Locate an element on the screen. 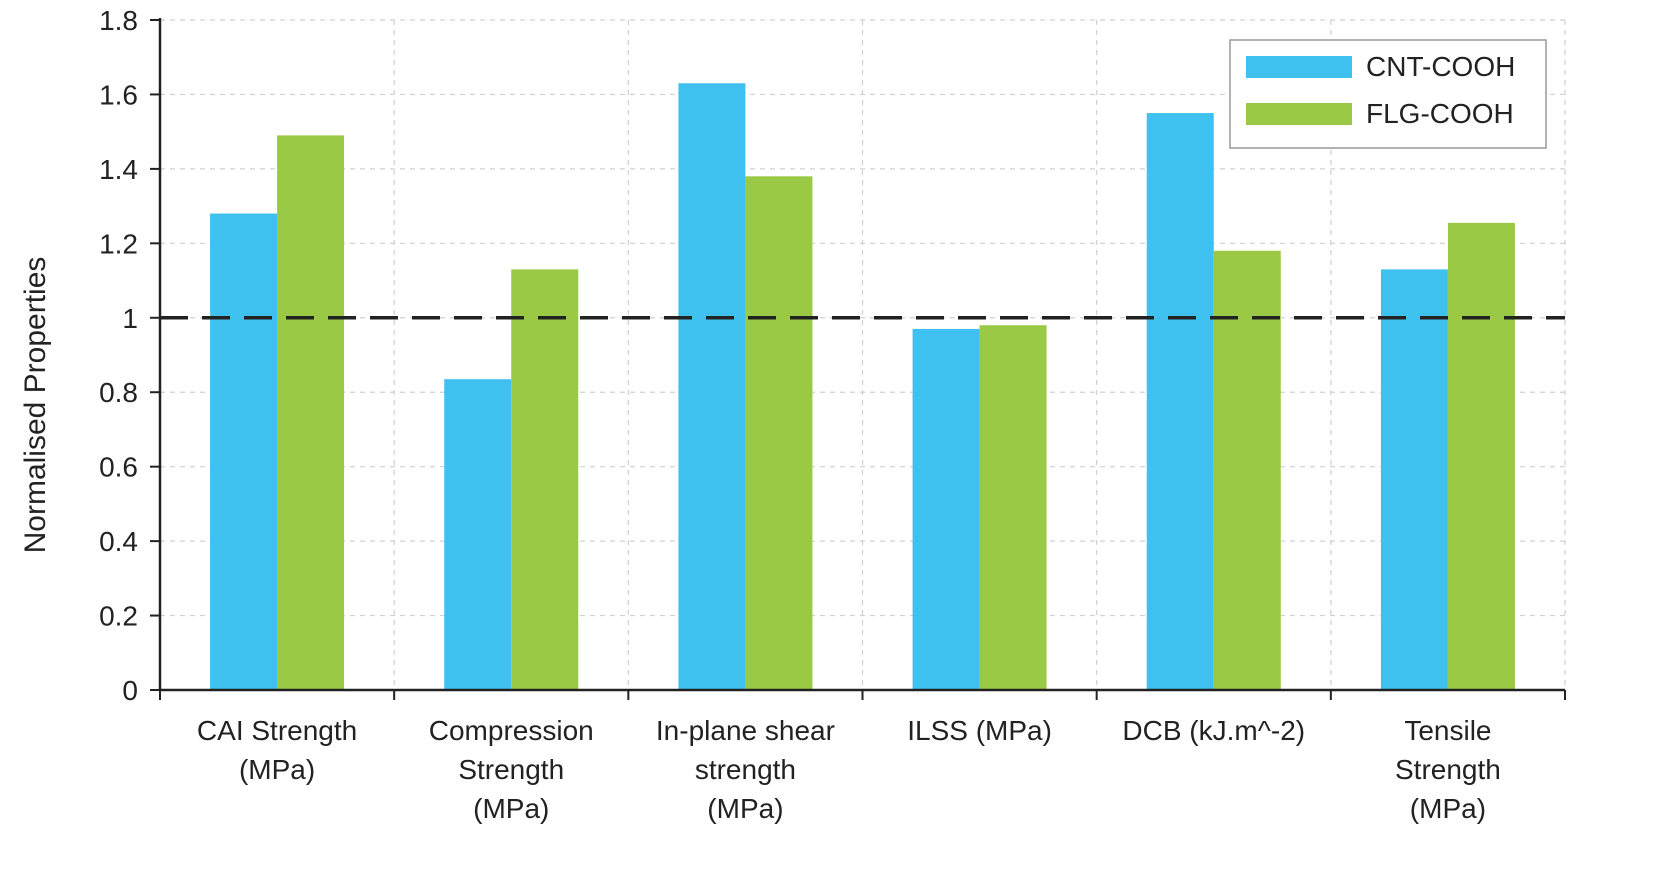  y-tick-label: 1.4 is located at coordinates (118, 169).